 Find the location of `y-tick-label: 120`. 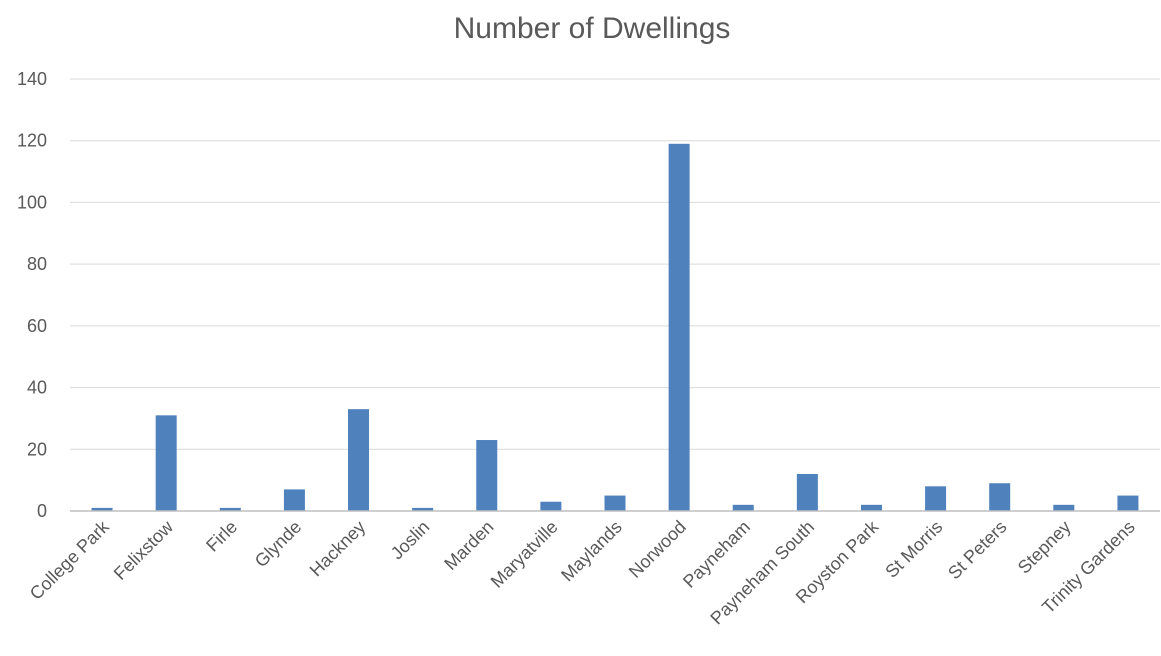

y-tick-label: 120 is located at coordinates (32, 141).